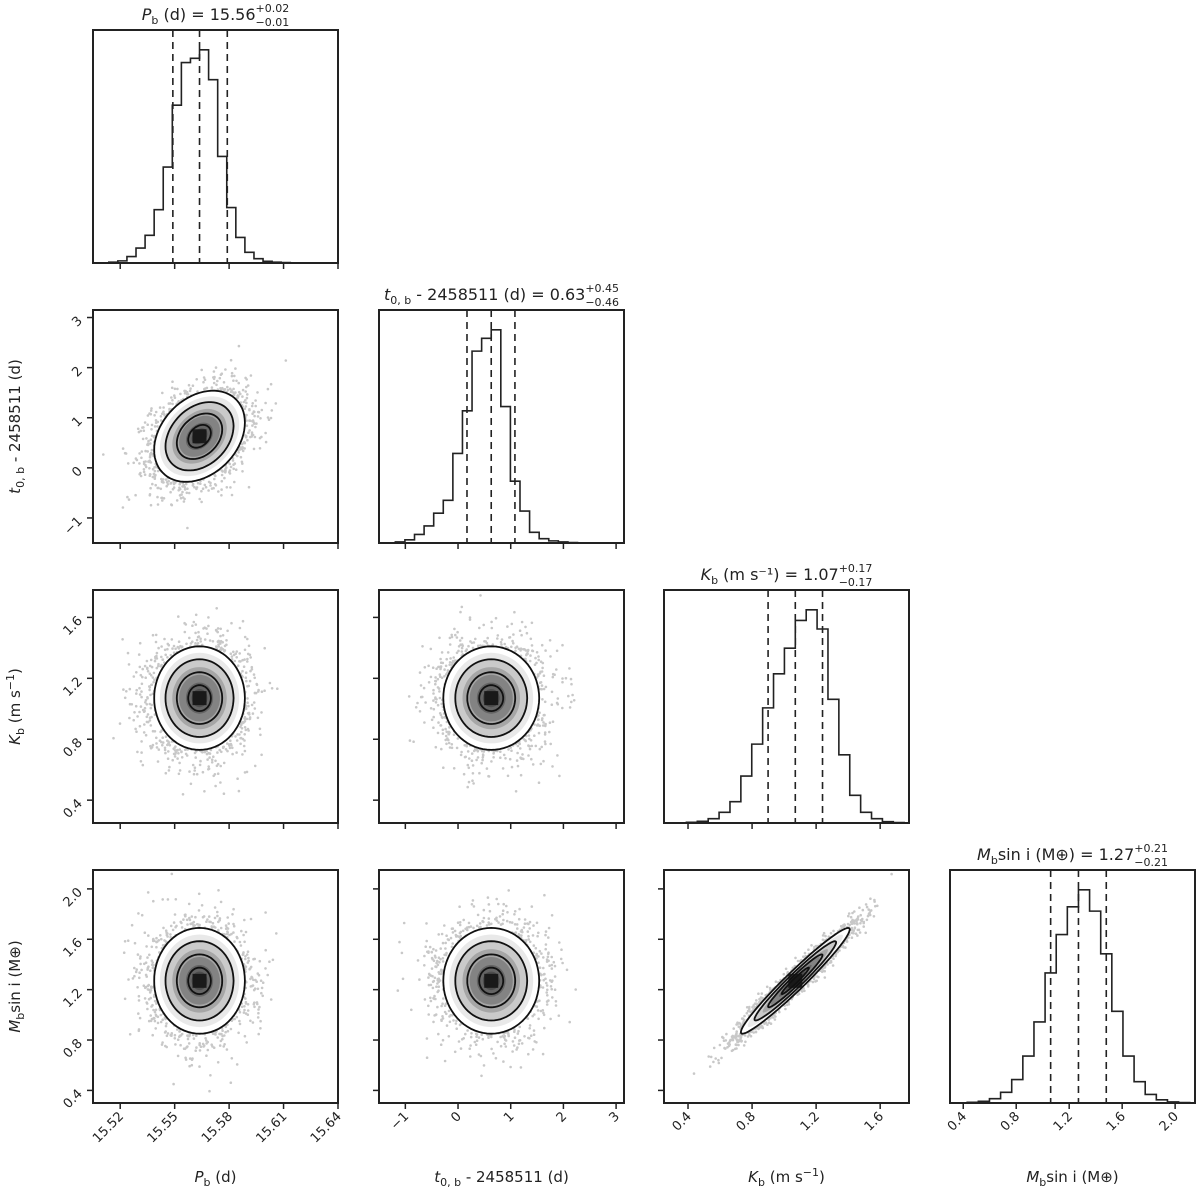 This screenshot has height=1193, width=1200. I want to click on axis-label-superscript: −1, so click(811, 1172).